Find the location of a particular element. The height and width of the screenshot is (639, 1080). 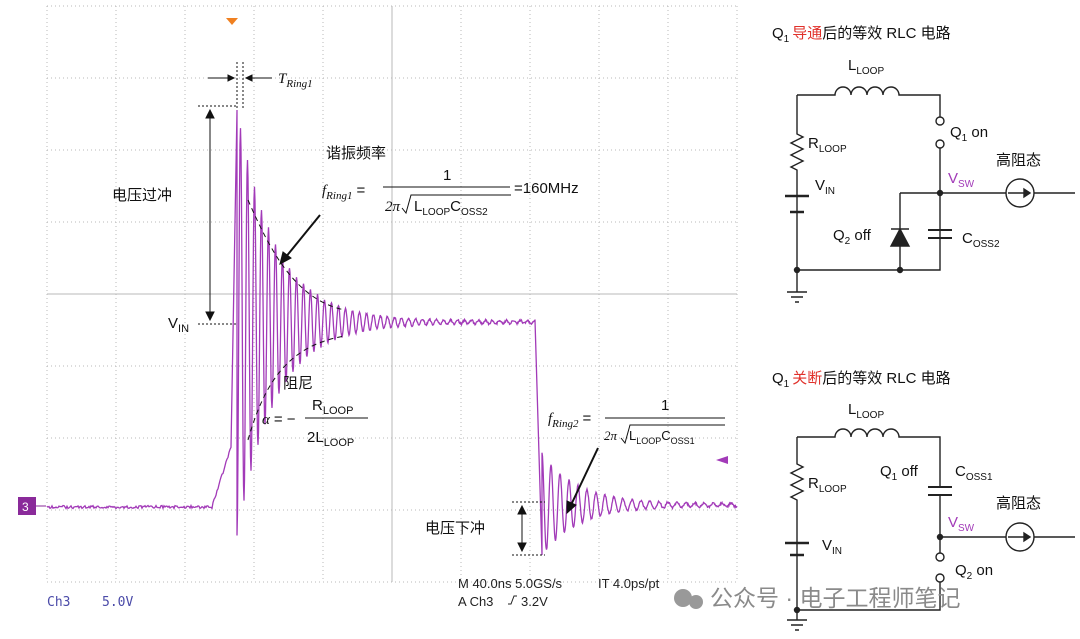

circuit-off-c: COSS1 is located at coordinates (974, 473).